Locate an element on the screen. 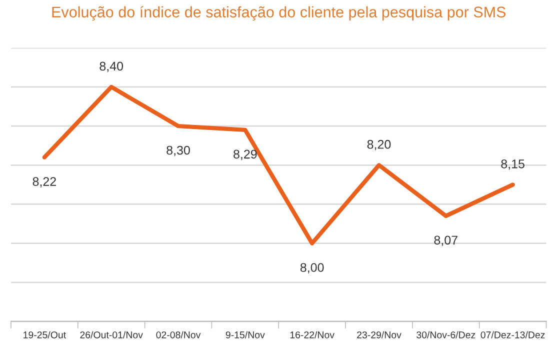 The height and width of the screenshot is (342, 549). data-label: 8,22 is located at coordinates (44, 182).